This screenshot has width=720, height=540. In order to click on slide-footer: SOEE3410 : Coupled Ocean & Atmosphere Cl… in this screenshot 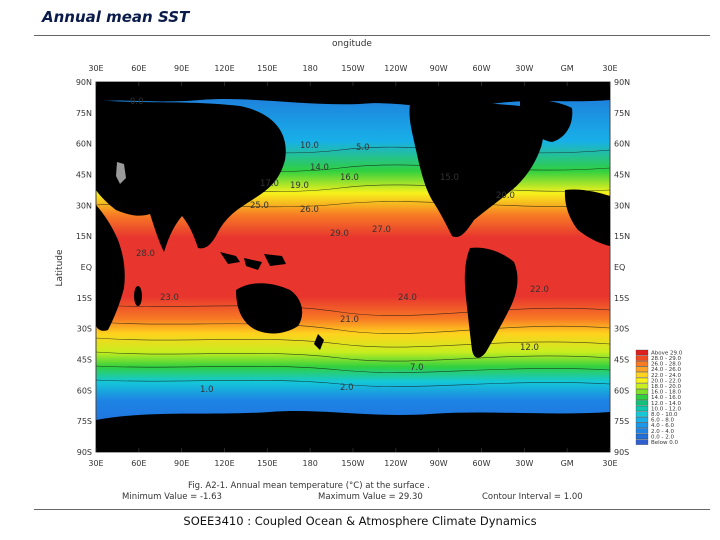, I will do `click(360, 521)`.